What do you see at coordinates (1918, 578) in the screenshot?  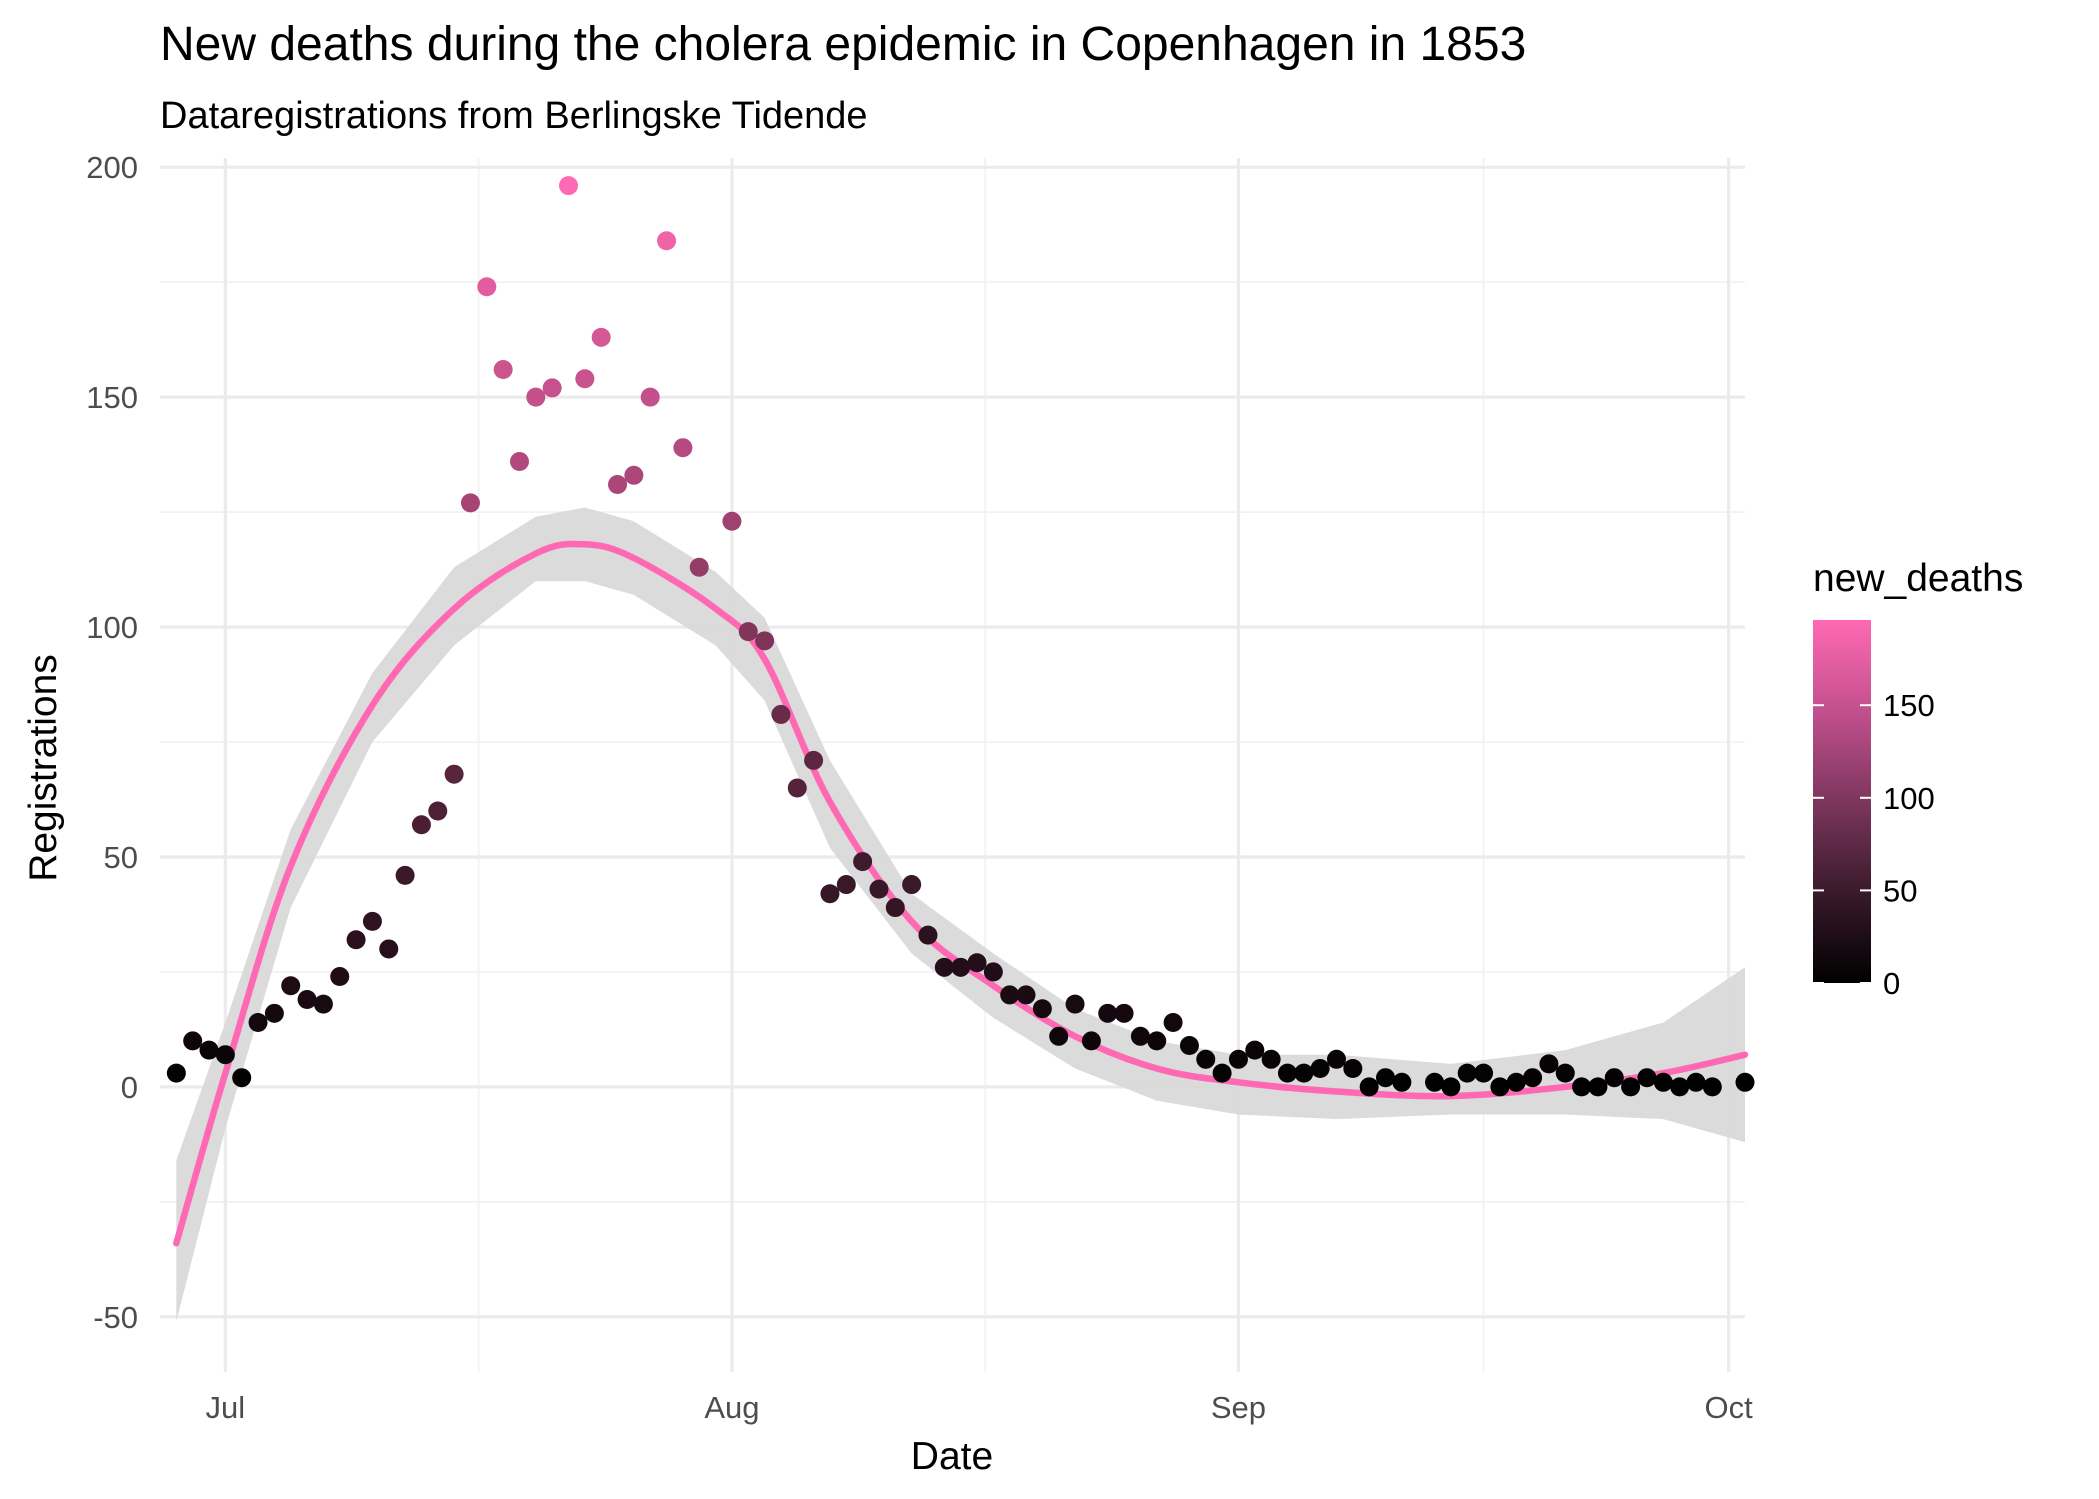 I see `legend-title: new_deaths` at bounding box center [1918, 578].